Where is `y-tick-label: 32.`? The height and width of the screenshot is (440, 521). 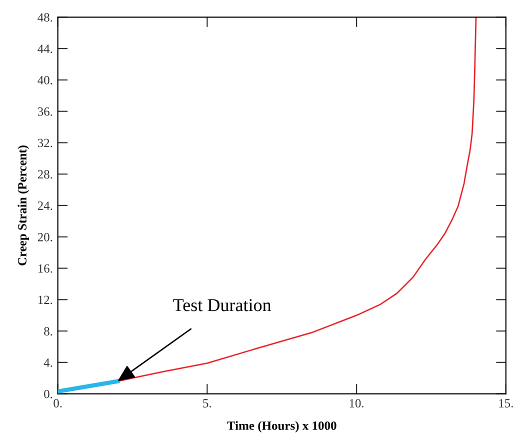 y-tick-label: 32. is located at coordinates (45, 143).